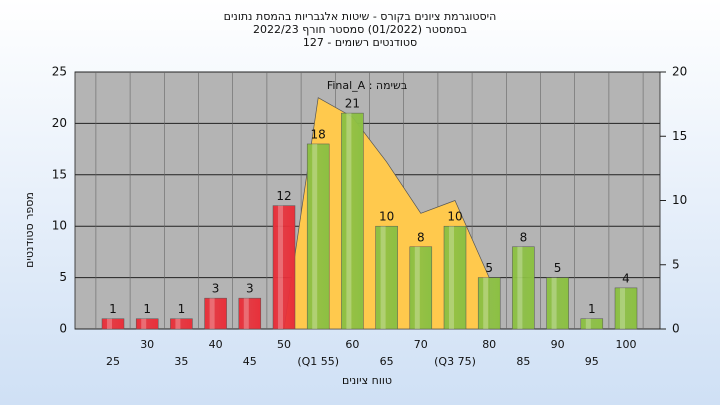  I want to click on x-tick-label: 80, so click(489, 344).